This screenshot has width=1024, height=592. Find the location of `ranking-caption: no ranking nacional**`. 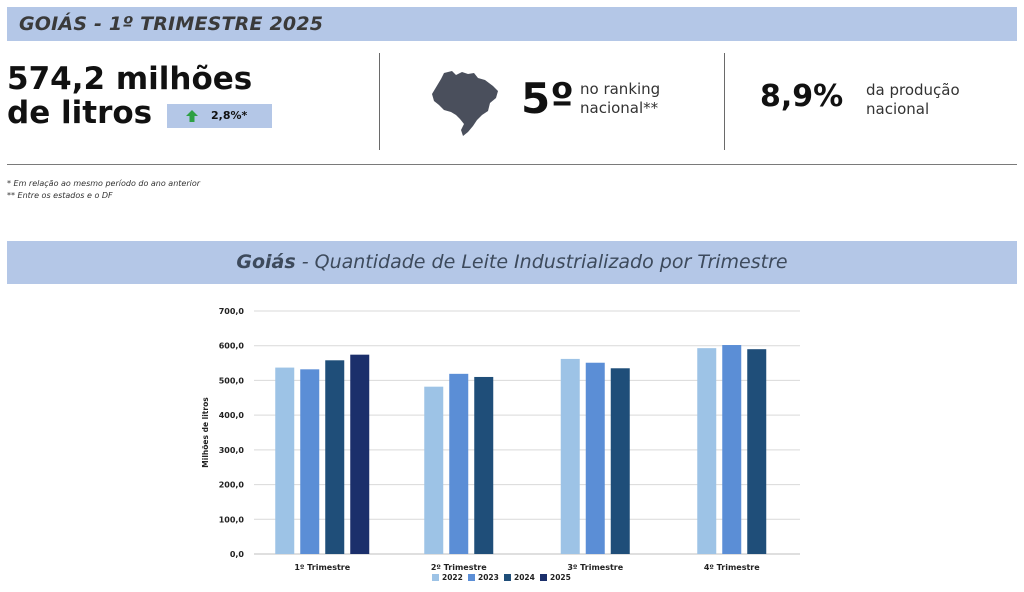

ranking-caption: no ranking nacional** is located at coordinates (620, 99).